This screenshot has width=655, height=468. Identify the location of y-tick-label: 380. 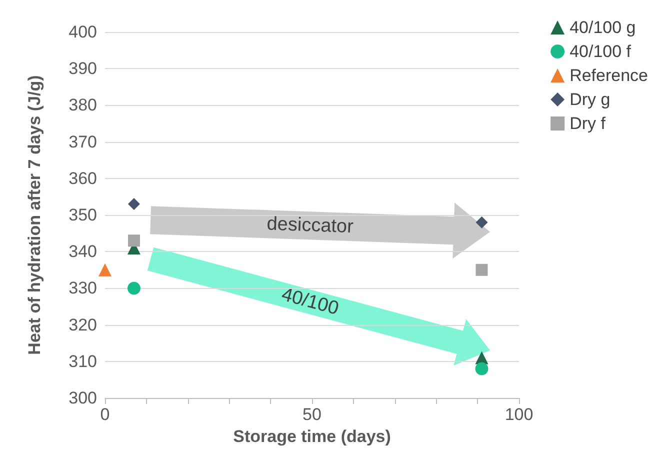
(82, 105).